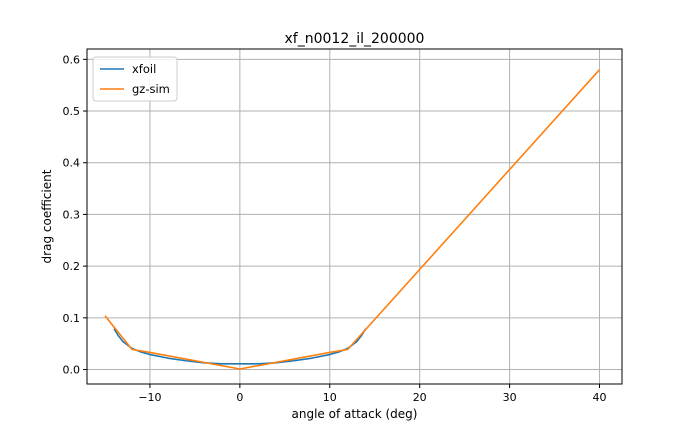  I want to click on legend: xfoil gz-sim, so click(135, 79).